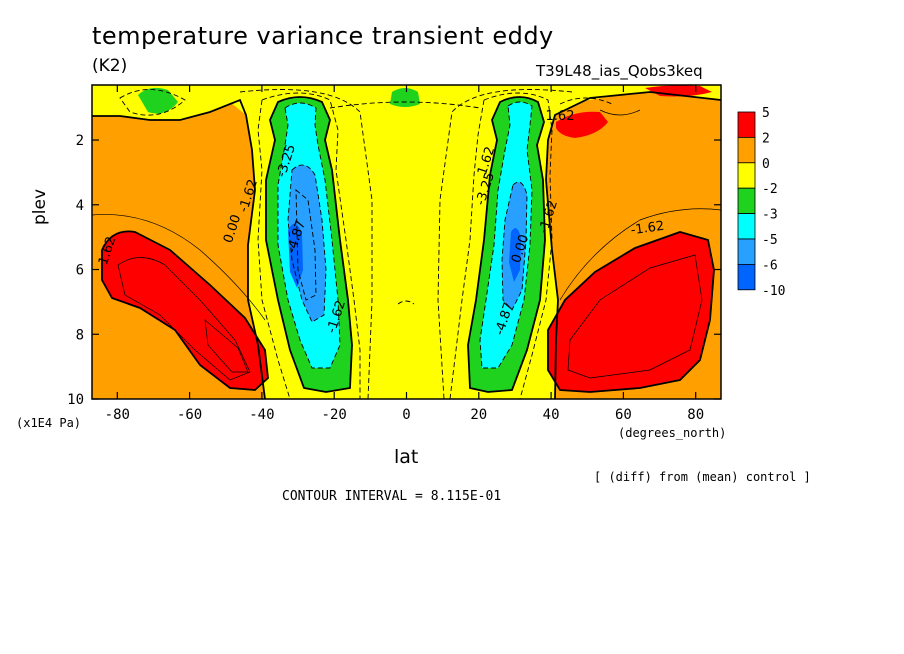  I want to click on region-green-top-center, so click(405, 97).